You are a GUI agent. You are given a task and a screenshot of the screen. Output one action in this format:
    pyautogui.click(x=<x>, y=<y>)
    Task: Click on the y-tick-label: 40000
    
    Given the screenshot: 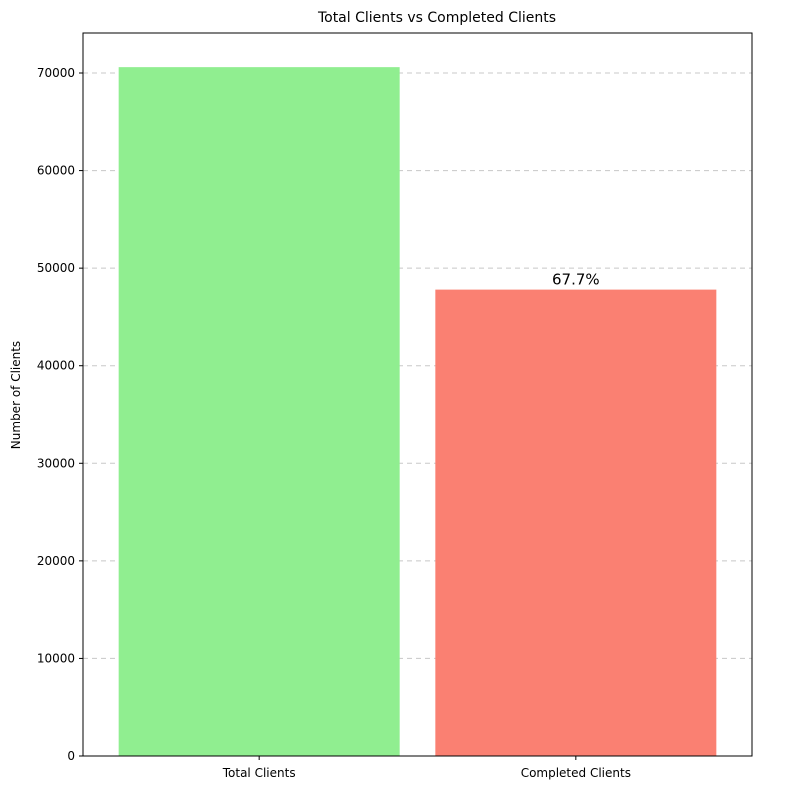 What is the action you would take?
    pyautogui.click(x=56, y=366)
    